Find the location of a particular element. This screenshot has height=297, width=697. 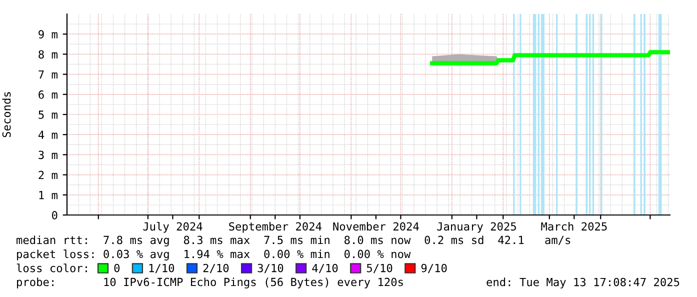

y-tick-label: 8 m is located at coordinates (48, 54).